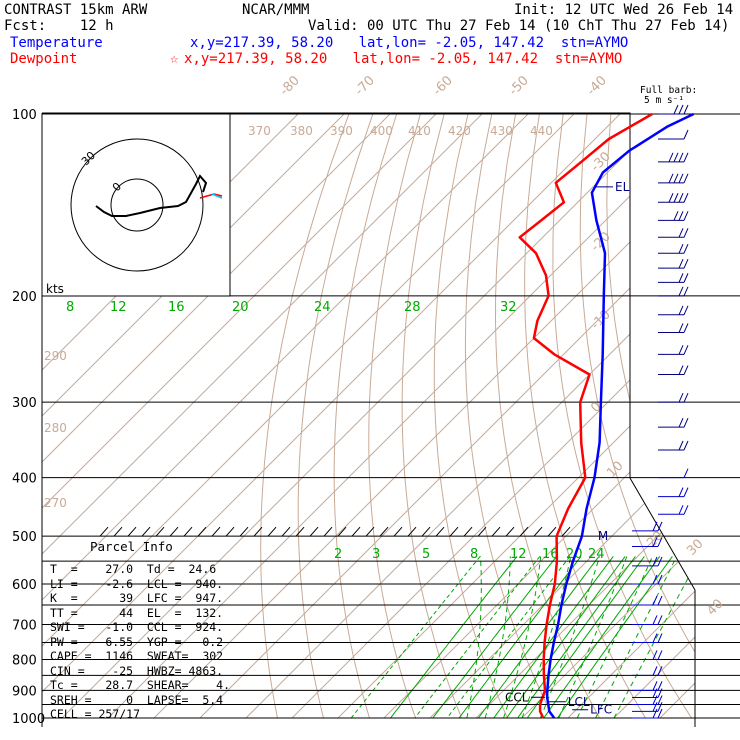 This screenshot has width=740, height=740. I want to click on parcel-info-line: LI = -2.6 LCL = 940., so click(137, 583).